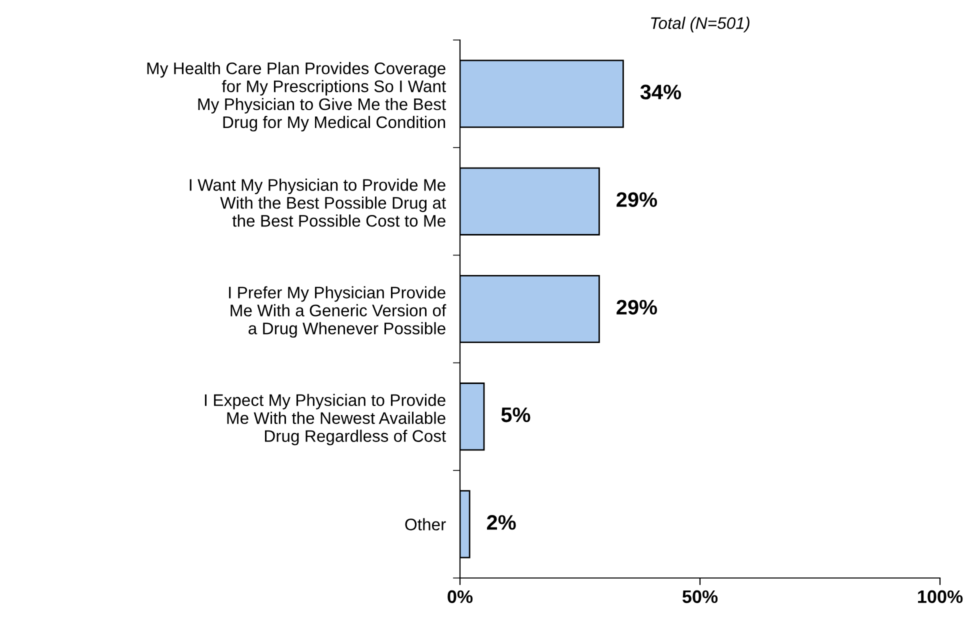 The image size is (977, 618). Describe the element at coordinates (515, 414) in the screenshot. I see `data-label: 5%` at that location.